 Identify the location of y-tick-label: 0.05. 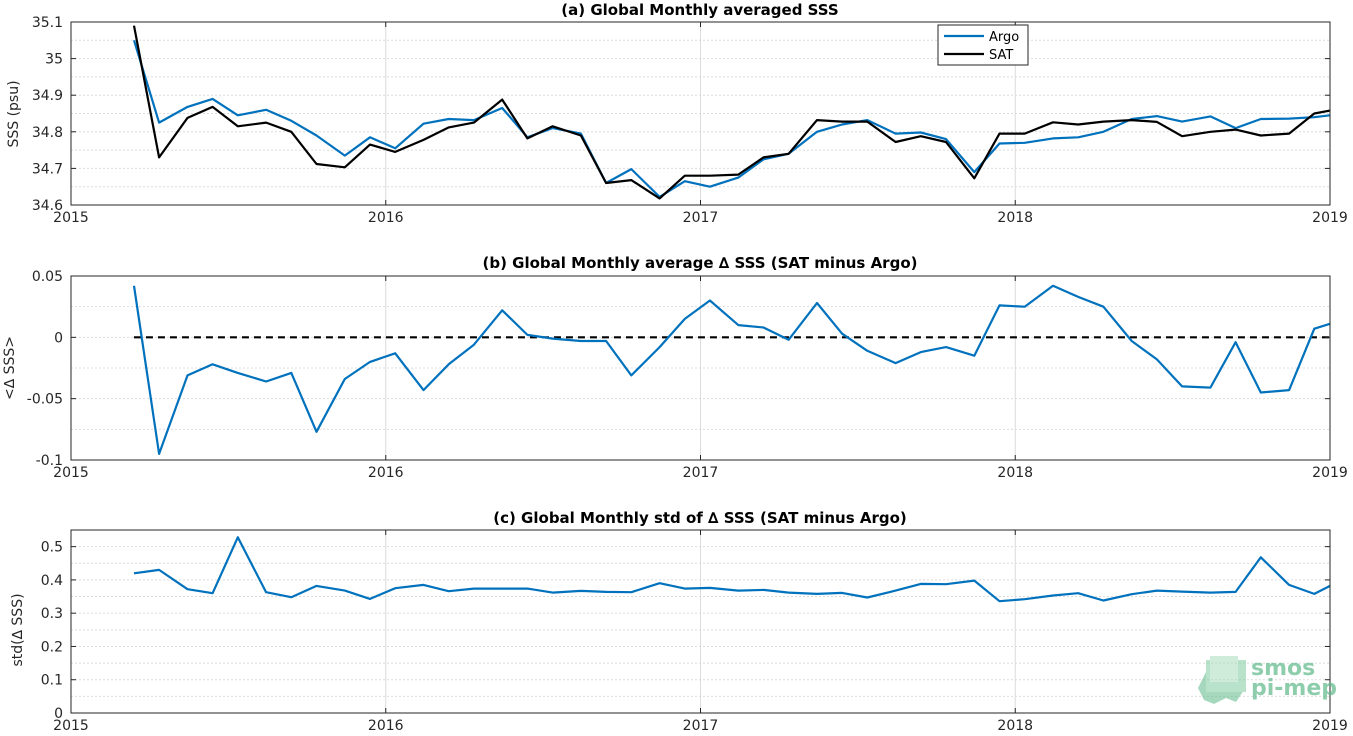
(47, 277).